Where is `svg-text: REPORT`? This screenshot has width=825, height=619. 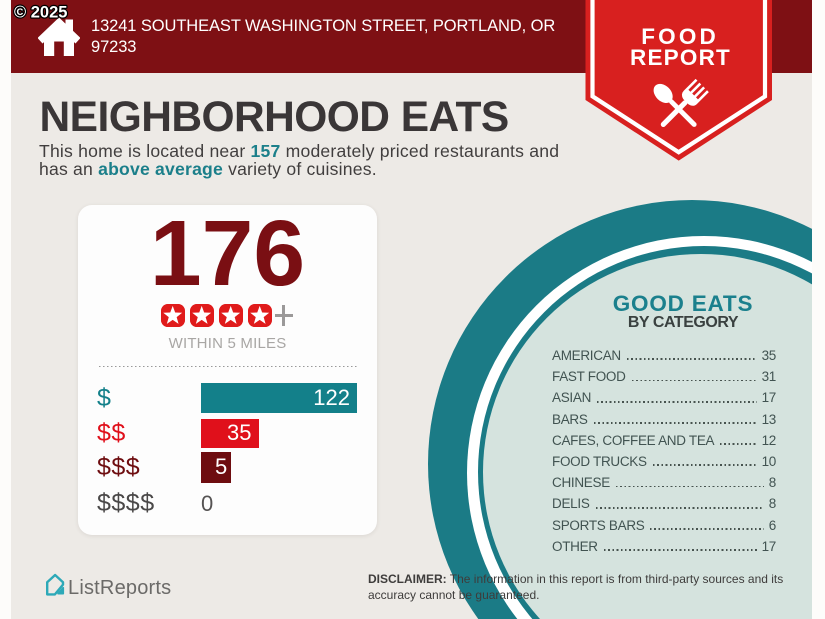 svg-text: REPORT is located at coordinates (680, 57).